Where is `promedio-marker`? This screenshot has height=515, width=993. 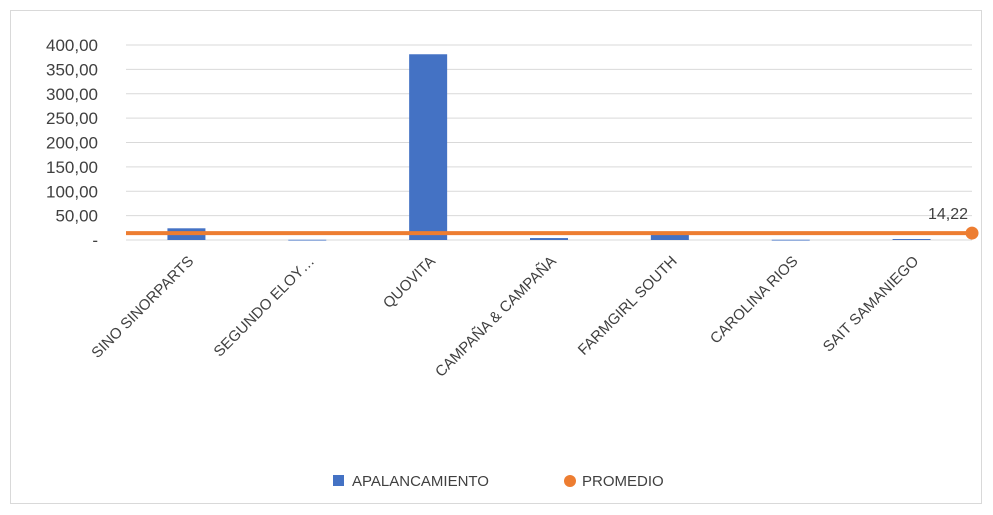 promedio-marker is located at coordinates (972, 233).